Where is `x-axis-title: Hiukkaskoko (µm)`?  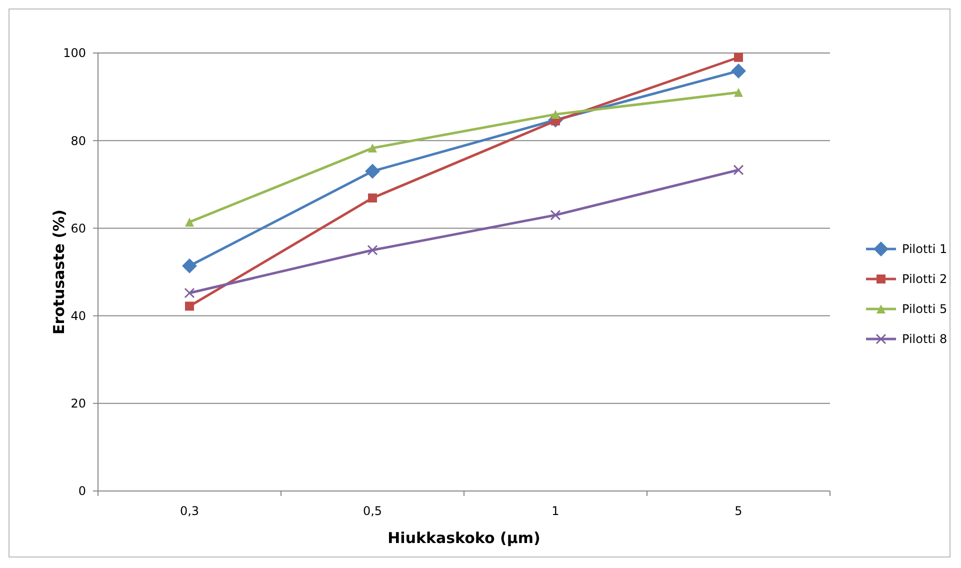 x-axis-title: Hiukkaskoko (µm) is located at coordinates (464, 538).